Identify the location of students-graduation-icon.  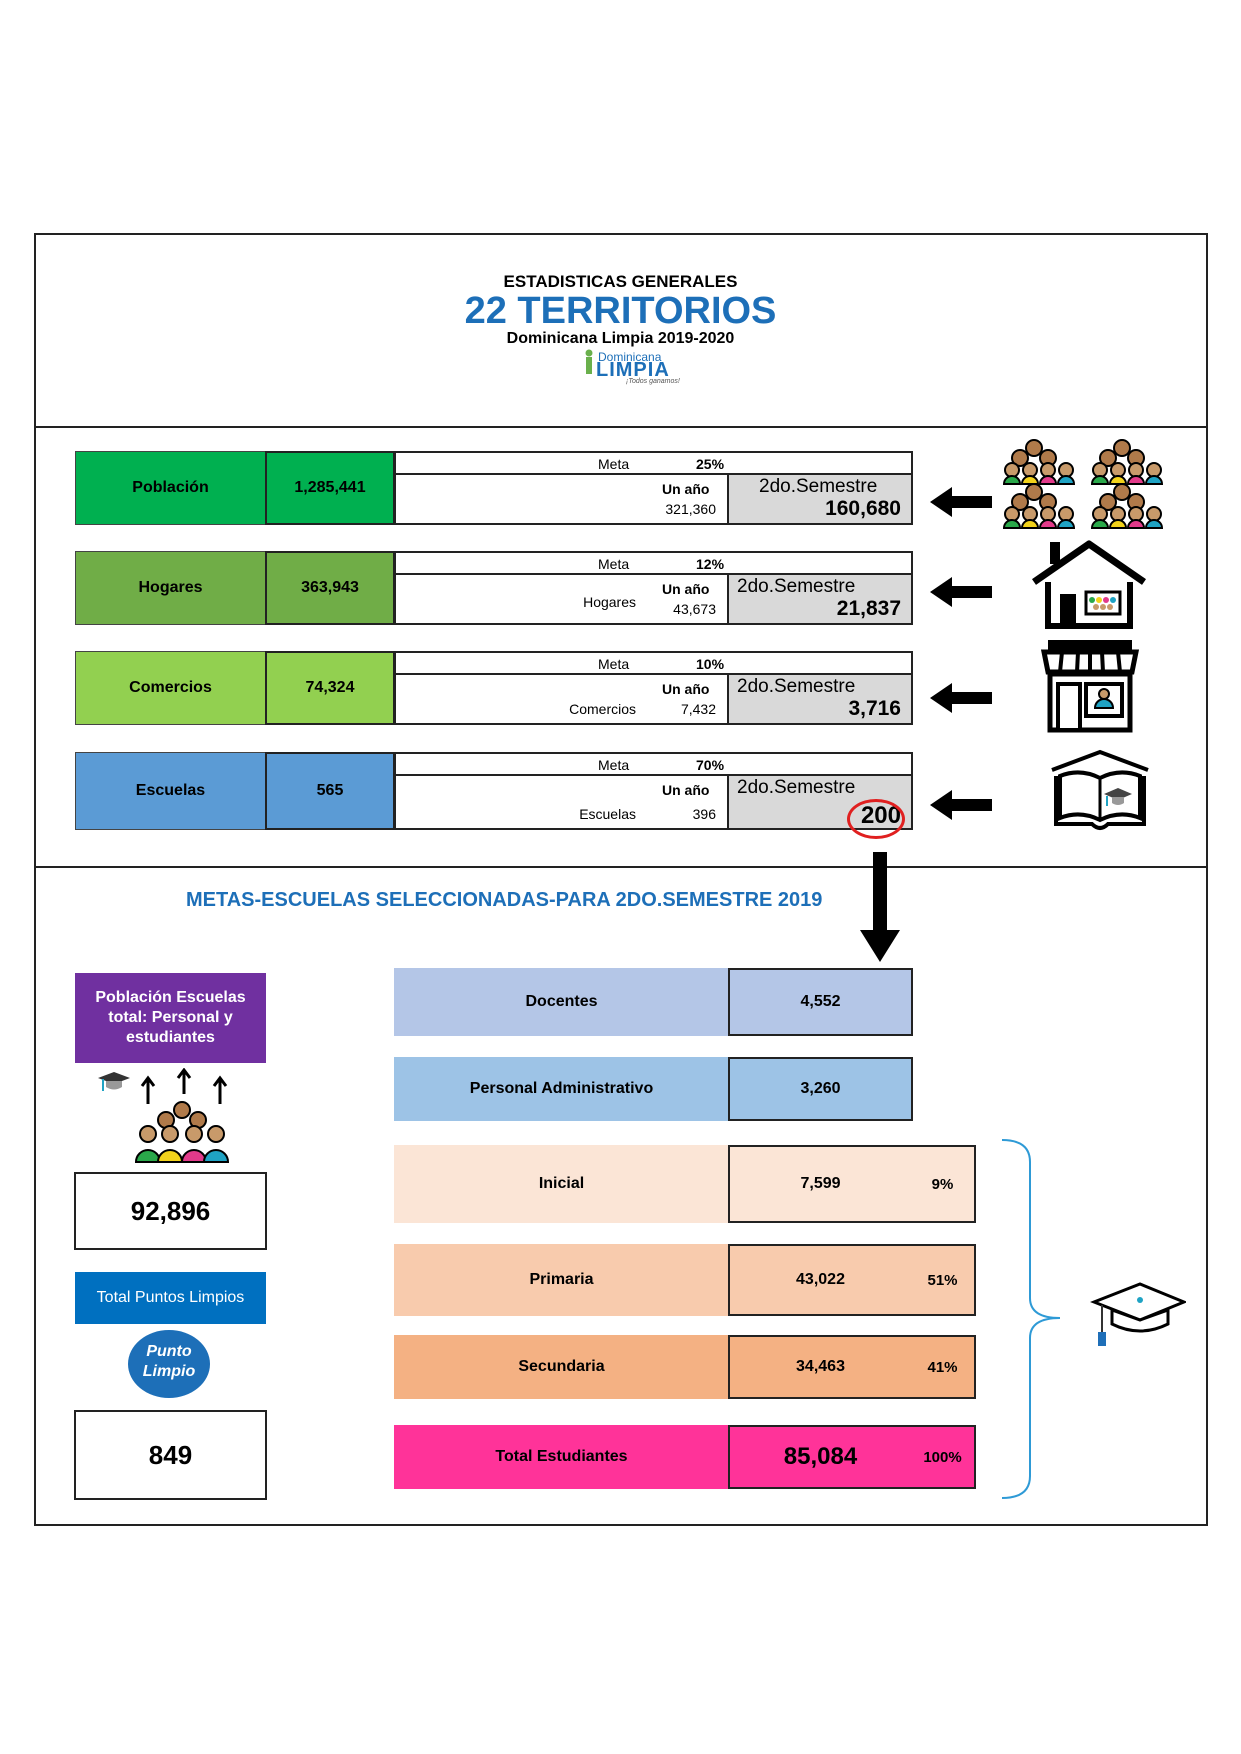
(171, 1117).